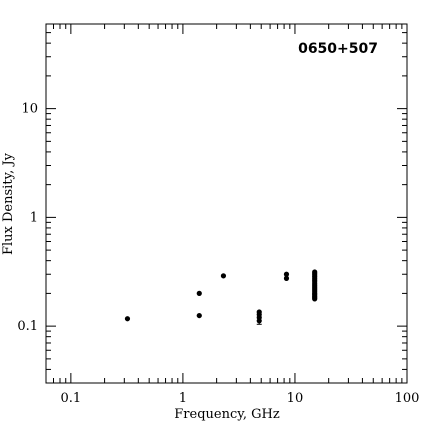  What do you see at coordinates (71, 398) in the screenshot?
I see `x-tick-label: 0.1` at bounding box center [71, 398].